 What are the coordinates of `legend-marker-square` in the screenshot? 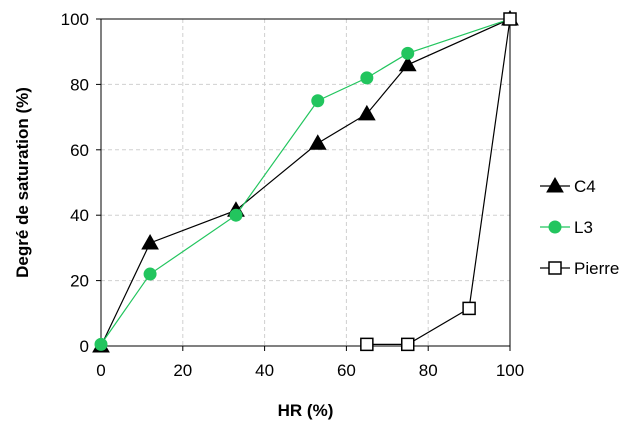 It's located at (555, 268).